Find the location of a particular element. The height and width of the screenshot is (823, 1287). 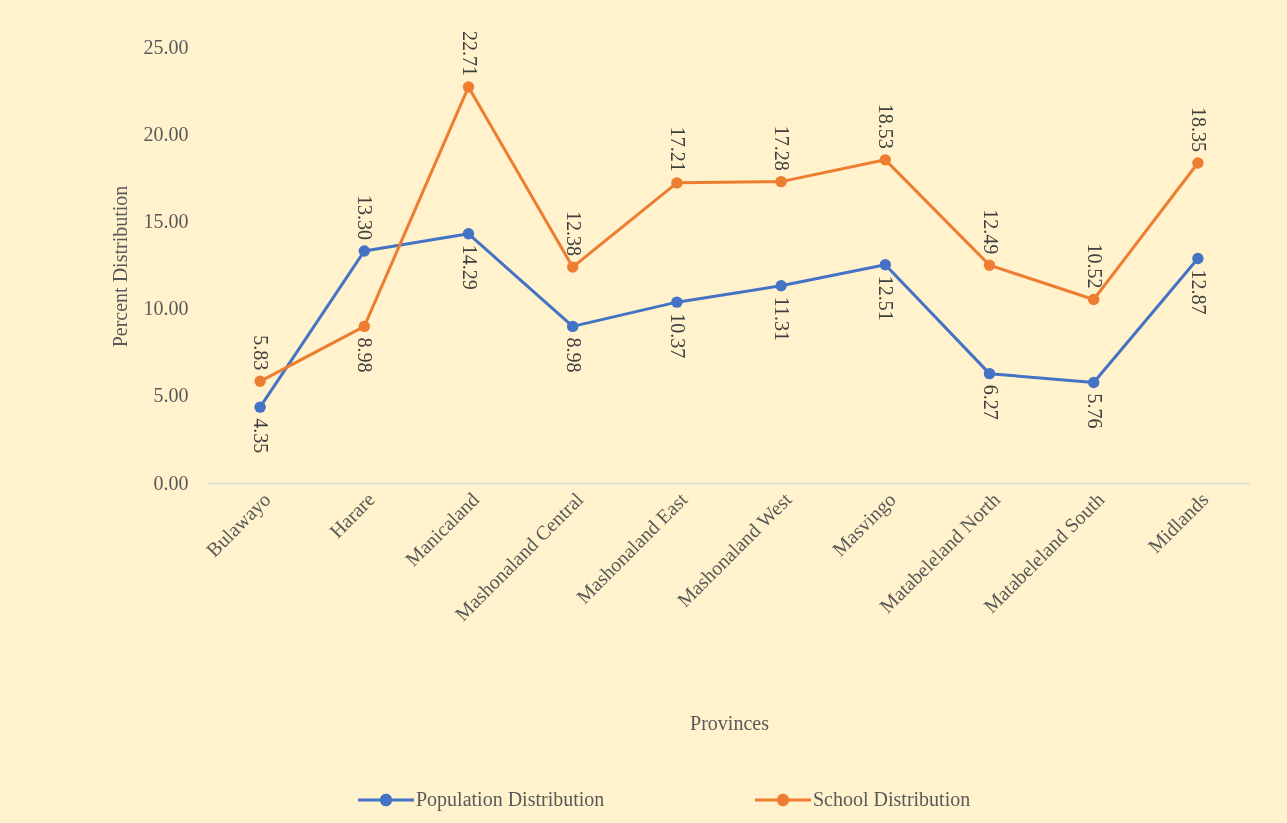

legend-label: School Distribution is located at coordinates (892, 799).